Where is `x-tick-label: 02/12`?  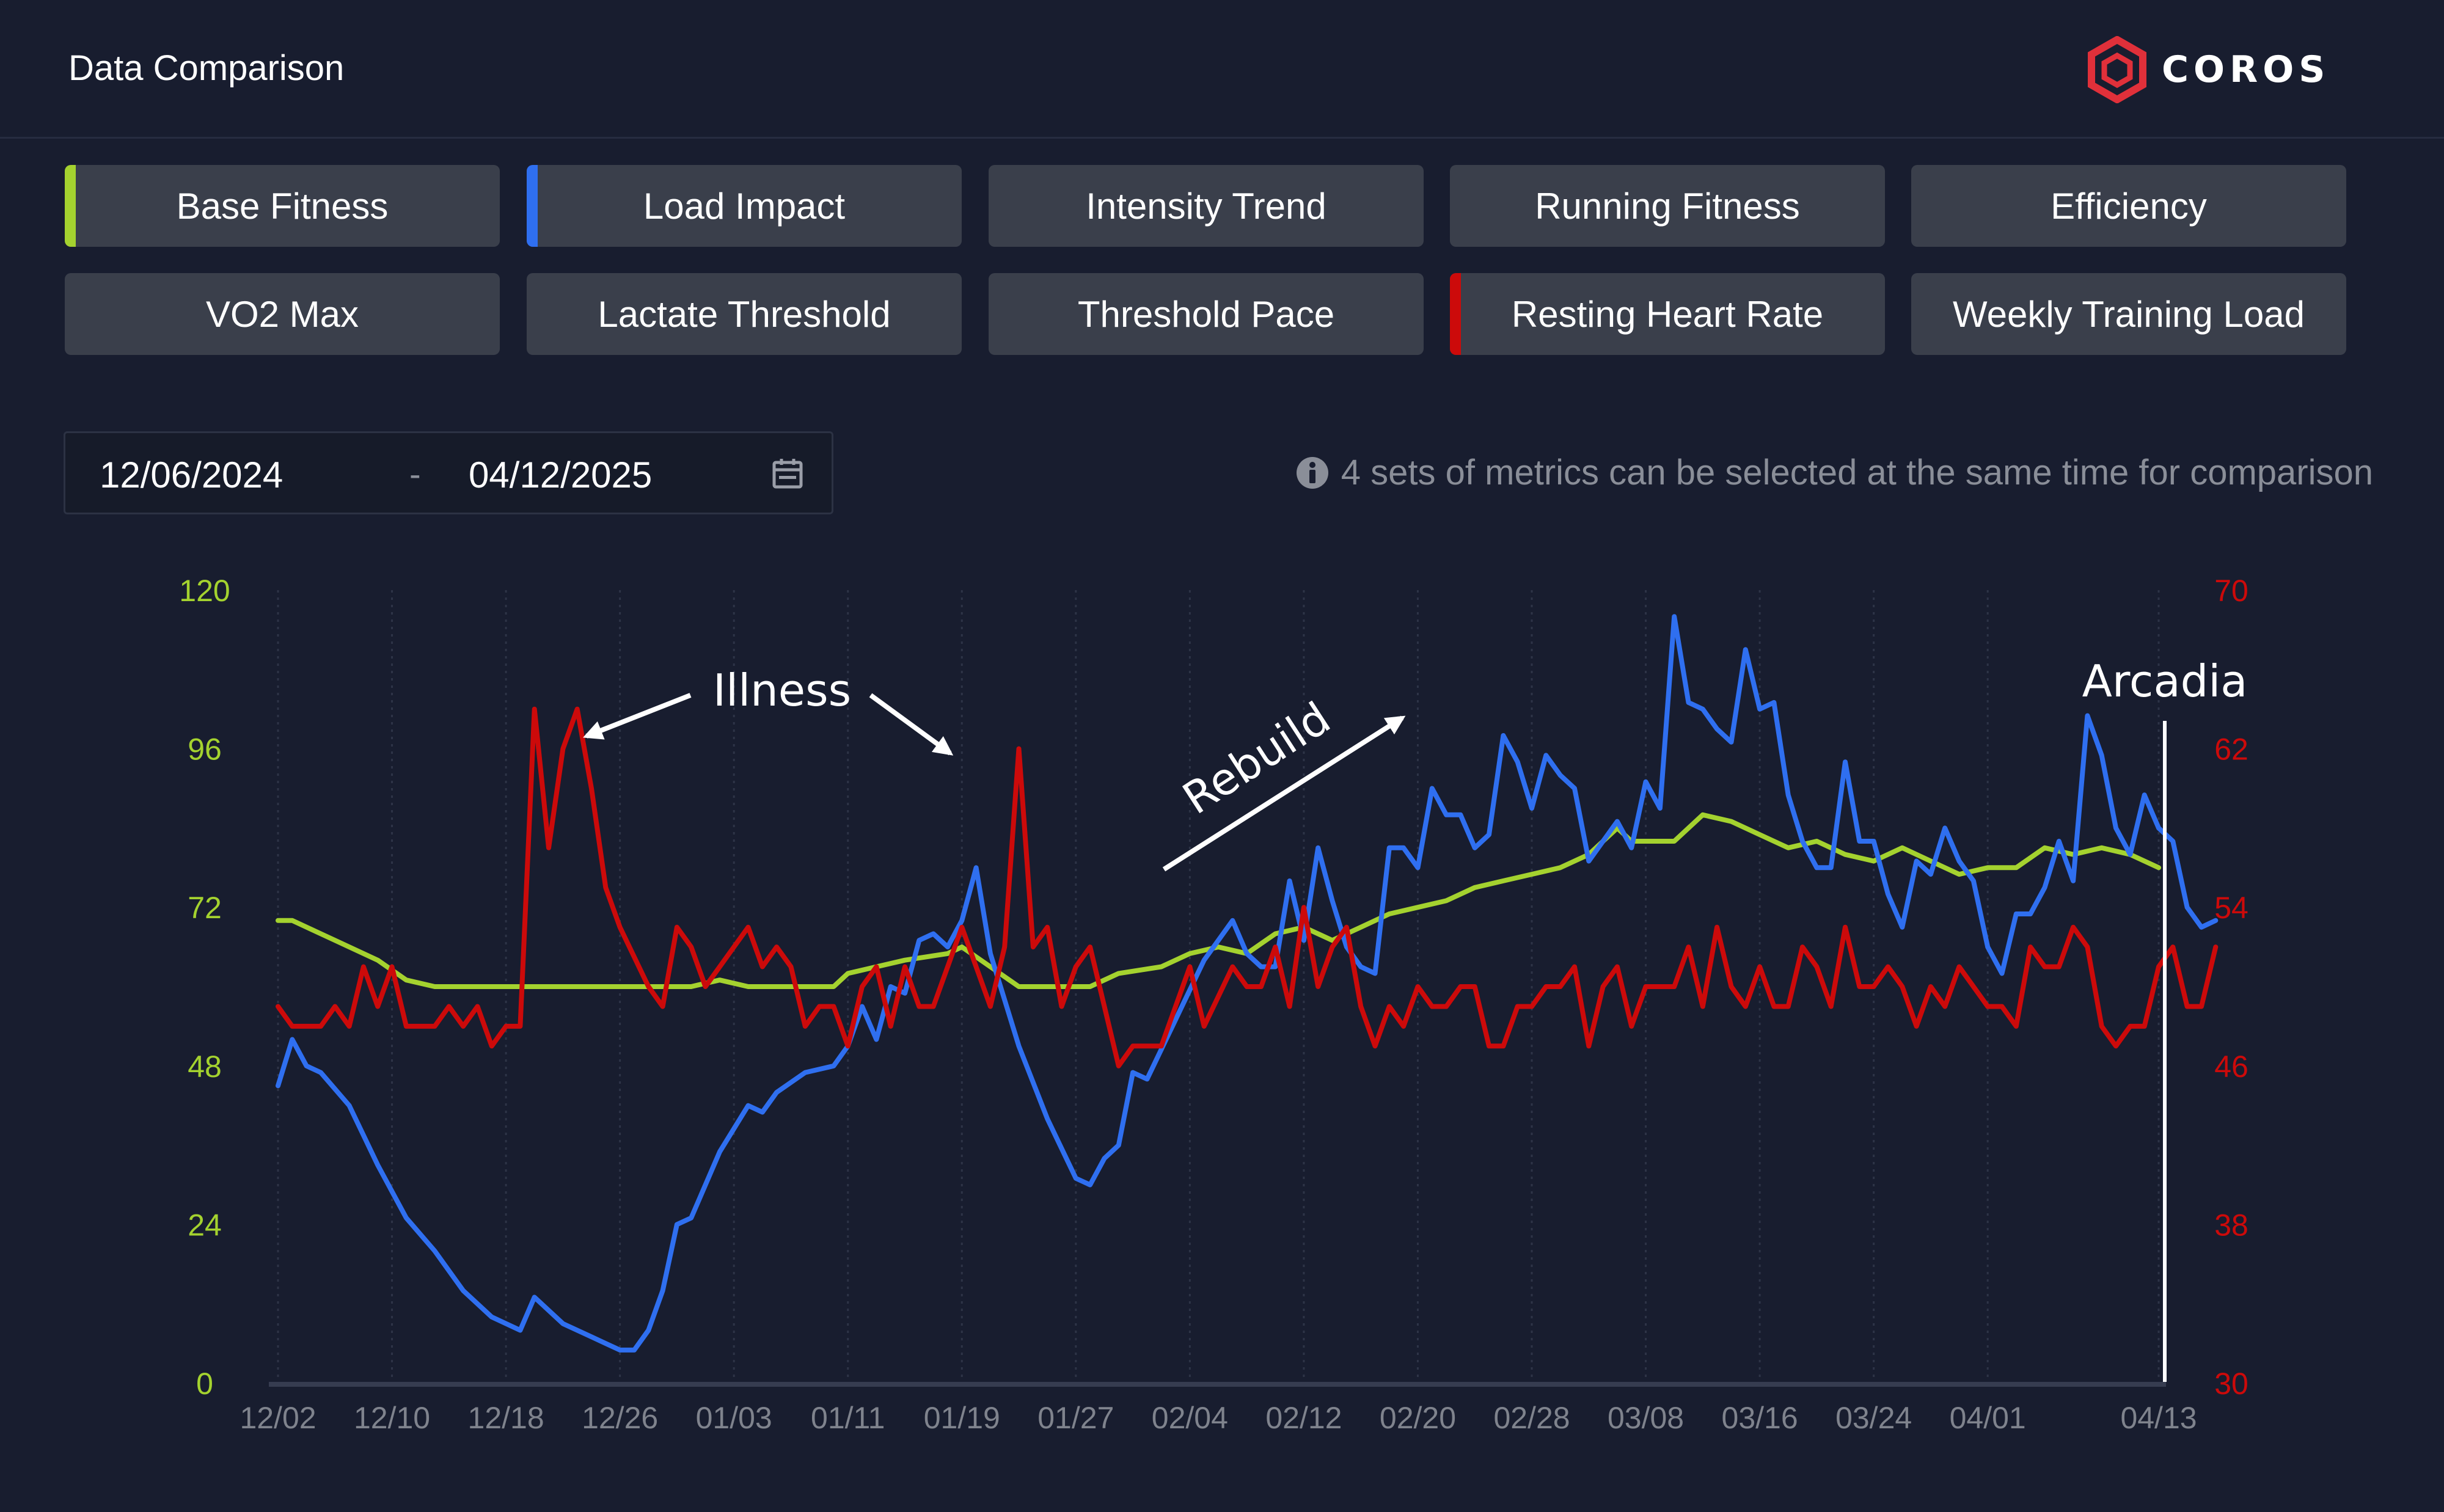 x-tick-label: 02/12 is located at coordinates (1303, 1418).